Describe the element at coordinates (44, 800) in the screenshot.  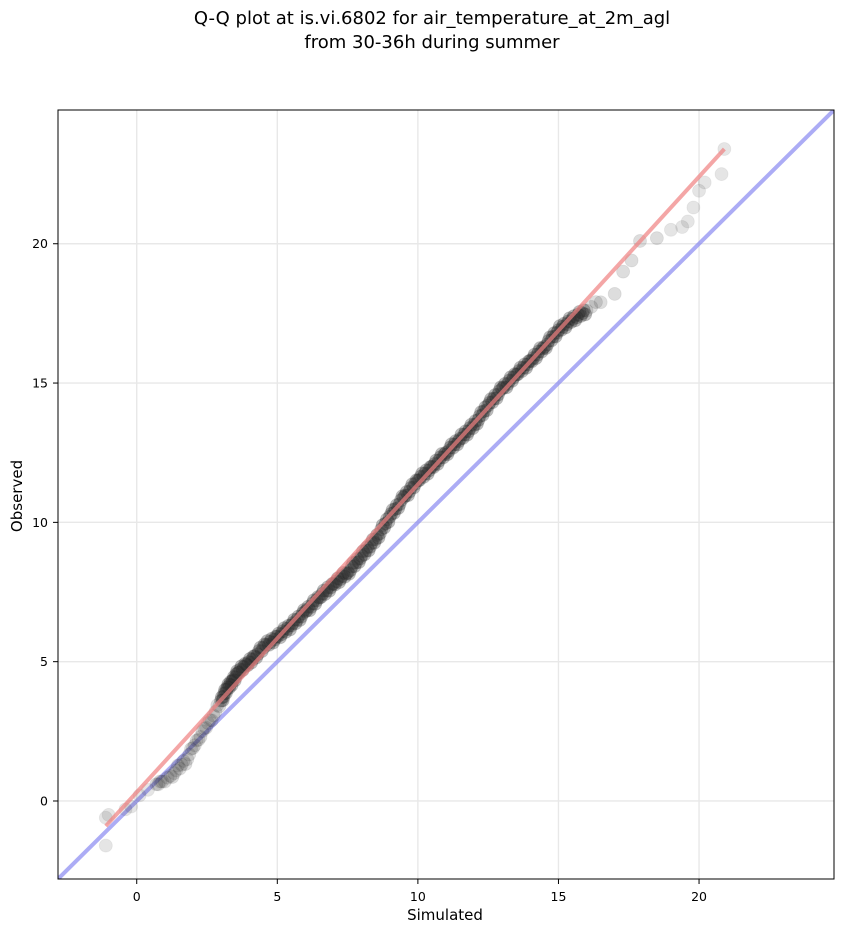
I see `y-tick-label: 0` at that location.